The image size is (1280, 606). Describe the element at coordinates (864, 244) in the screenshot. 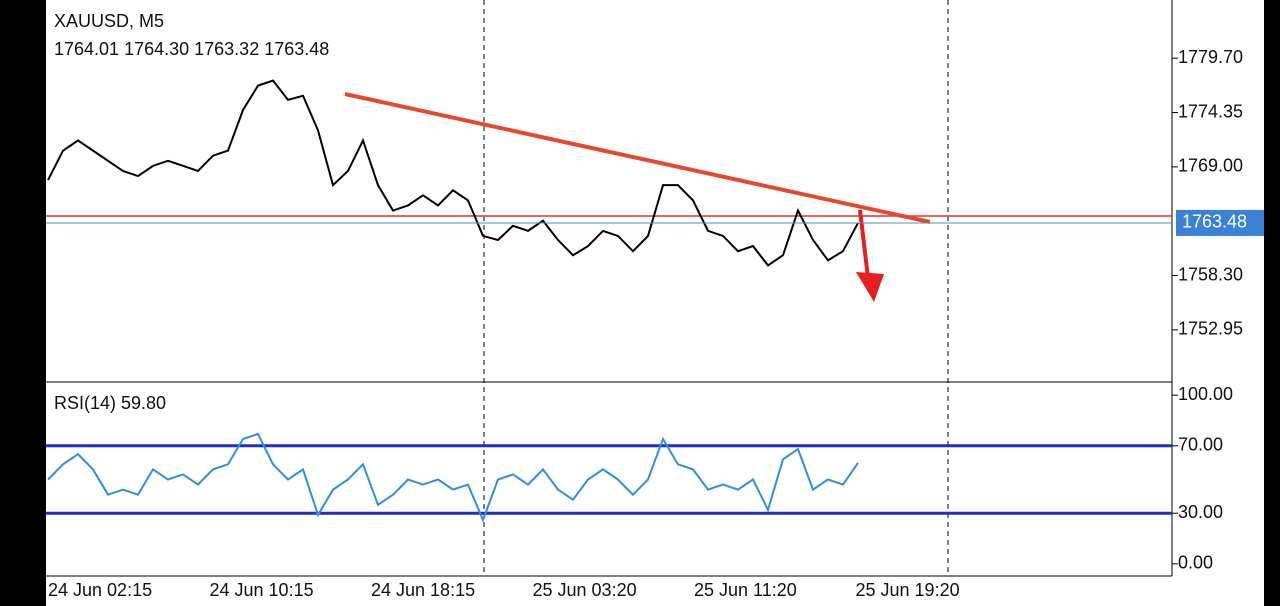

I see `arrow-shaft` at that location.